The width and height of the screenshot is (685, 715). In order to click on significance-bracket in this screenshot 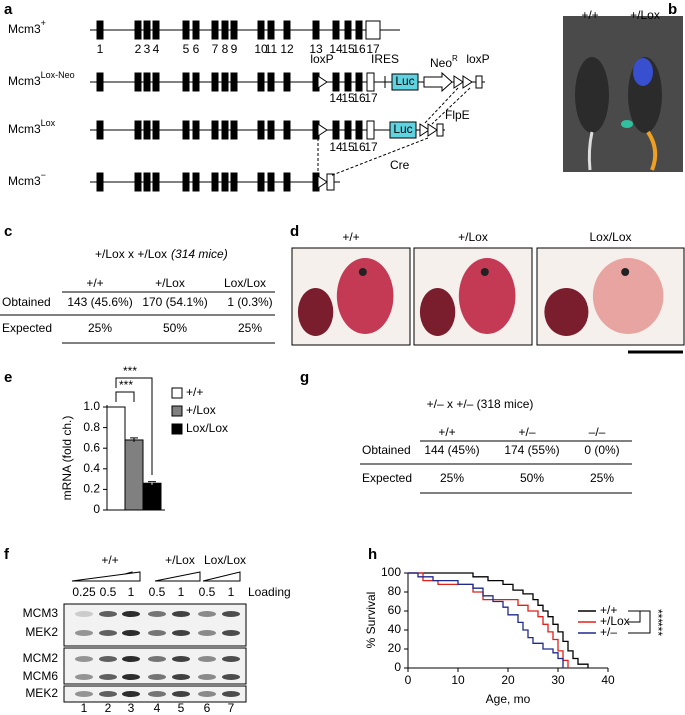, I will do `click(134, 426)`.